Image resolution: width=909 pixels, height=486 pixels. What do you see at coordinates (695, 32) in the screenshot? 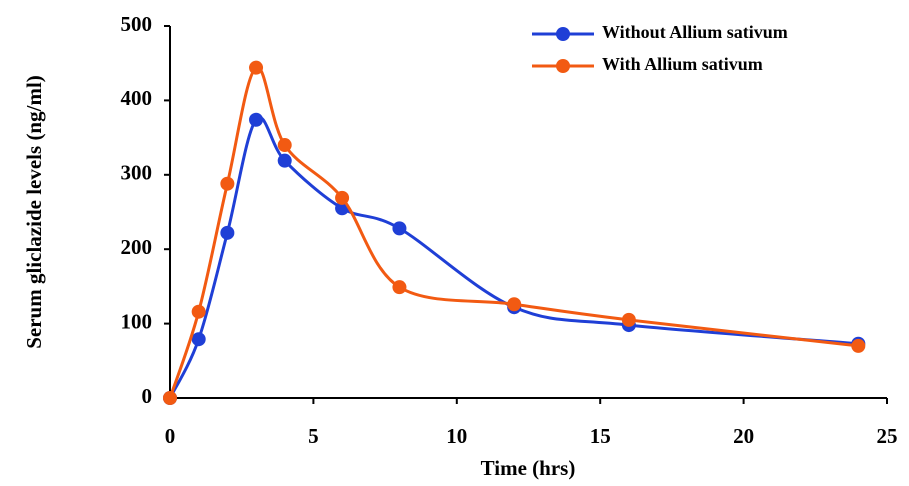
I see `legend-label: Without Allium sativum` at bounding box center [695, 32].